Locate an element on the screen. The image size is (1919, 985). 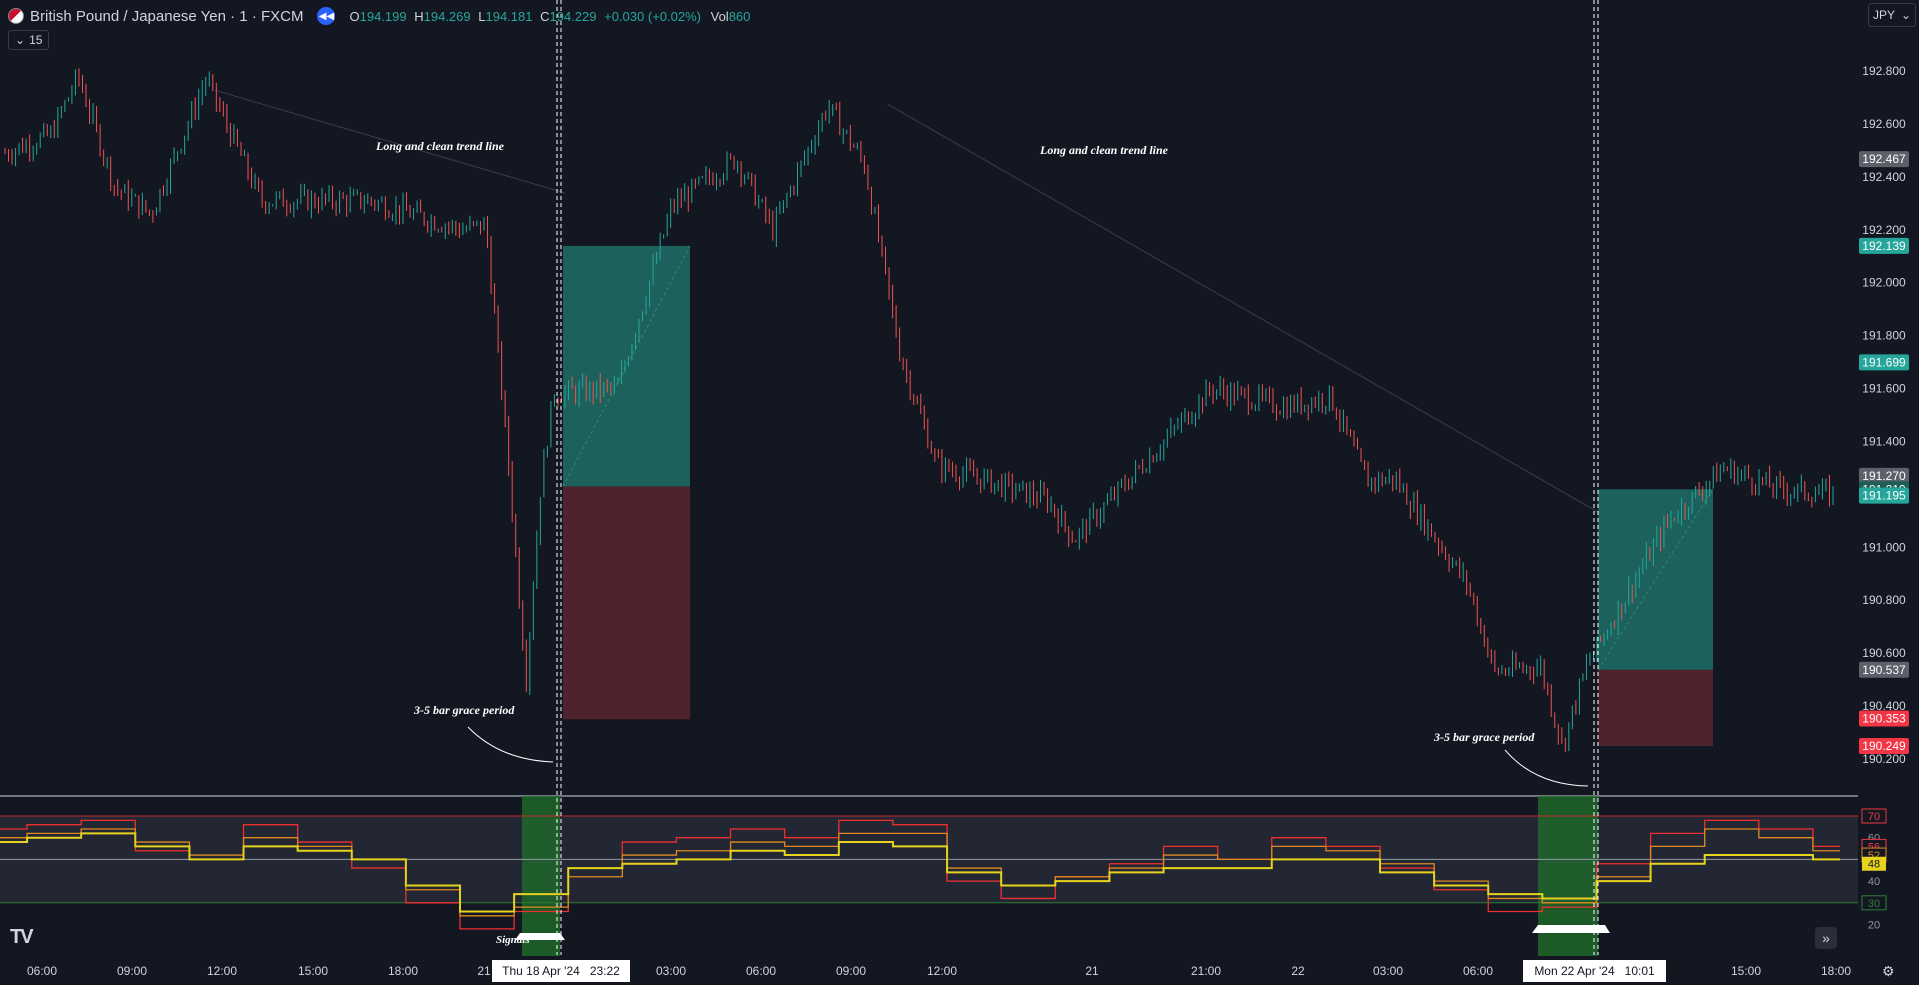
price-tick: 191.400 is located at coordinates (1884, 441).